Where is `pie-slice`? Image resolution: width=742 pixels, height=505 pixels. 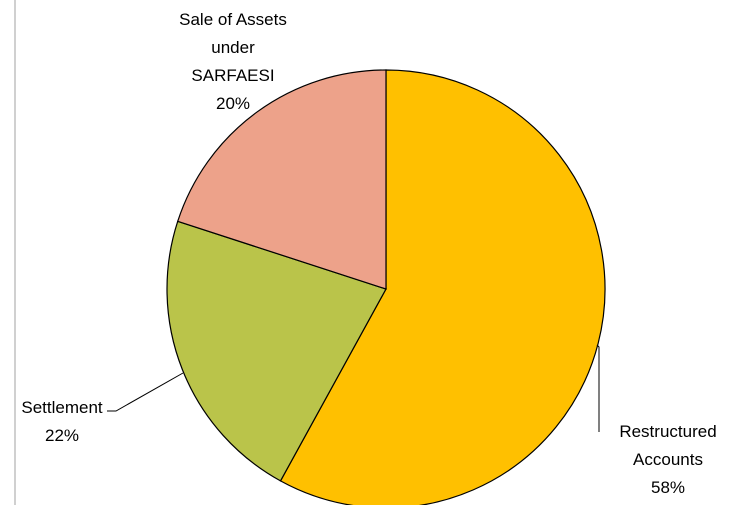 pie-slice is located at coordinates (281, 179).